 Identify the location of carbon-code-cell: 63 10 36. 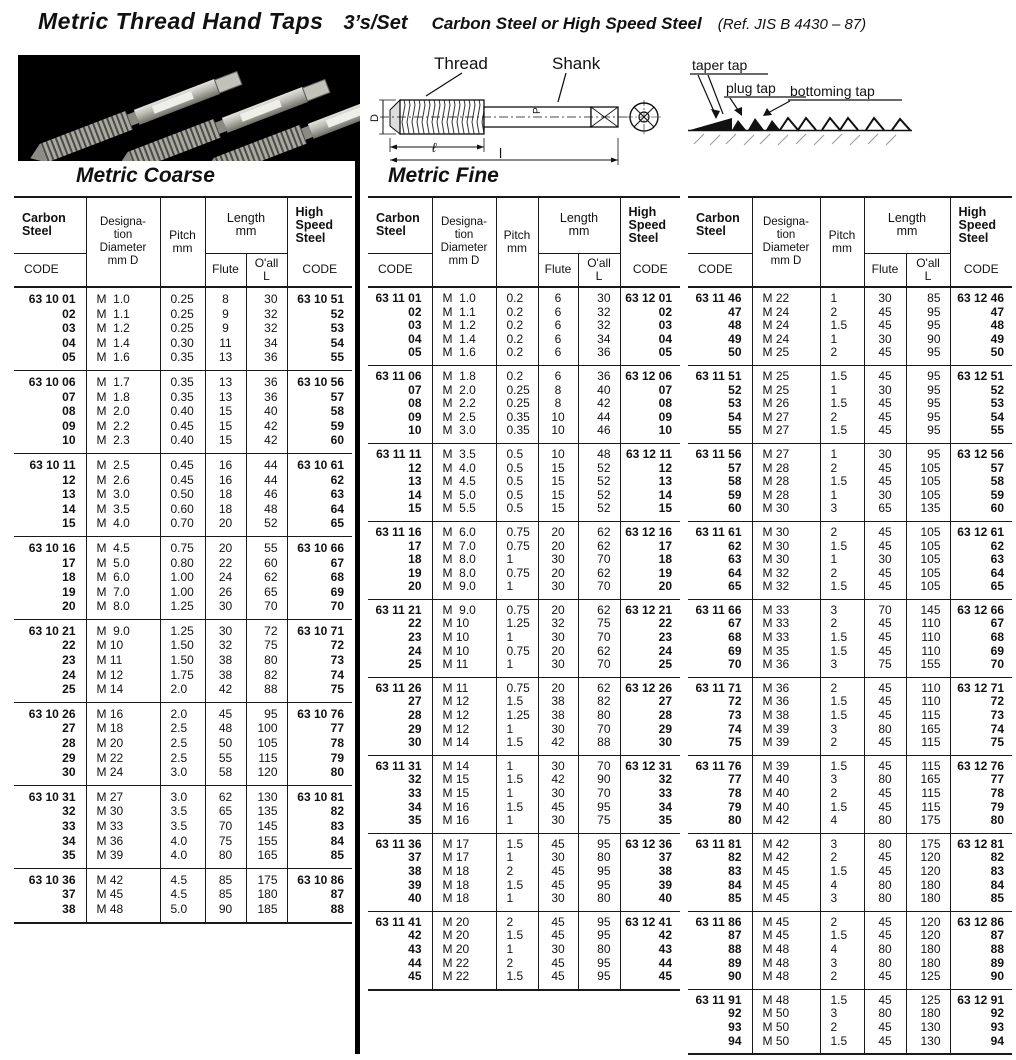
(50, 877).